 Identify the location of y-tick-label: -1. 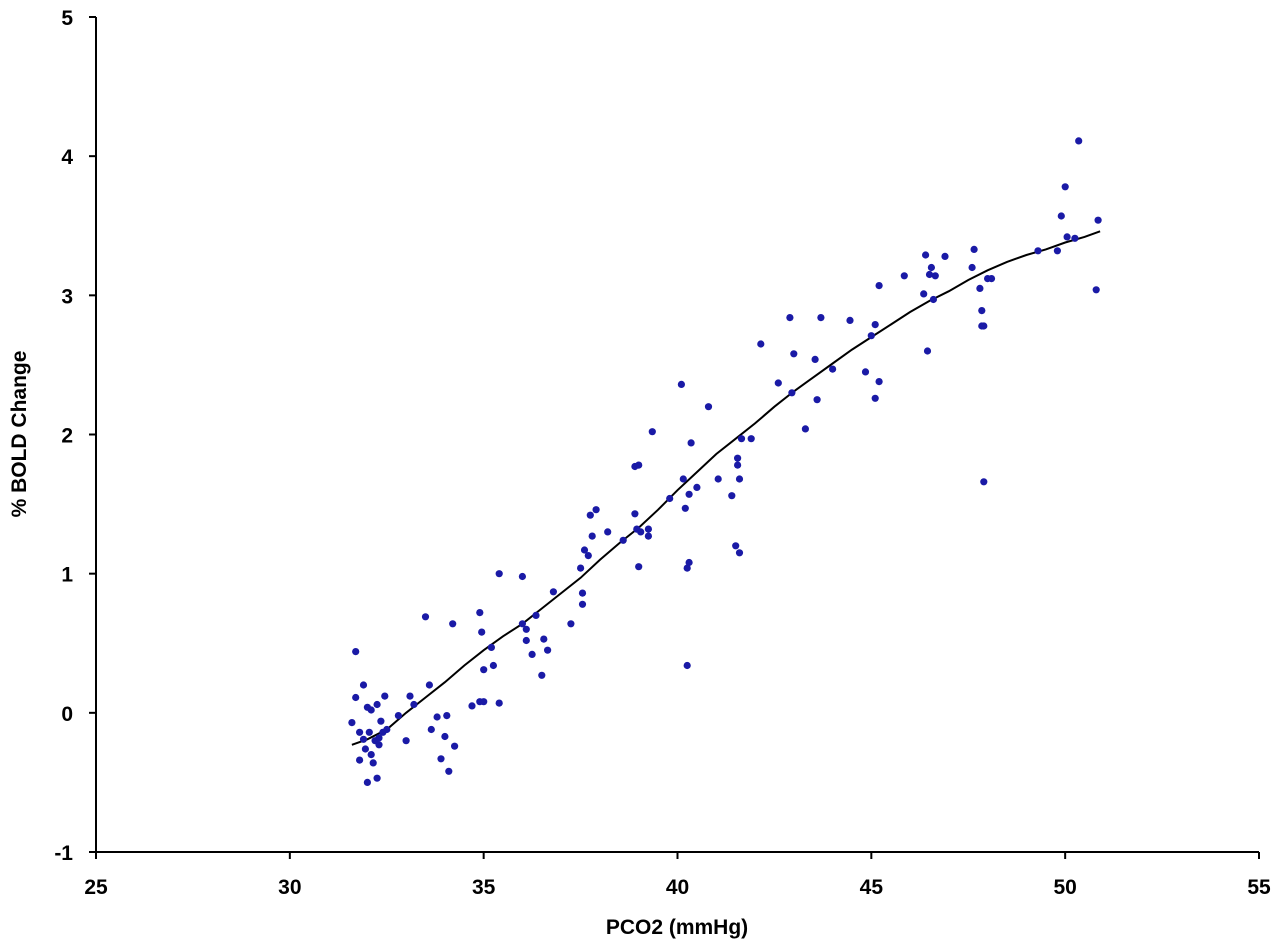
(63, 853).